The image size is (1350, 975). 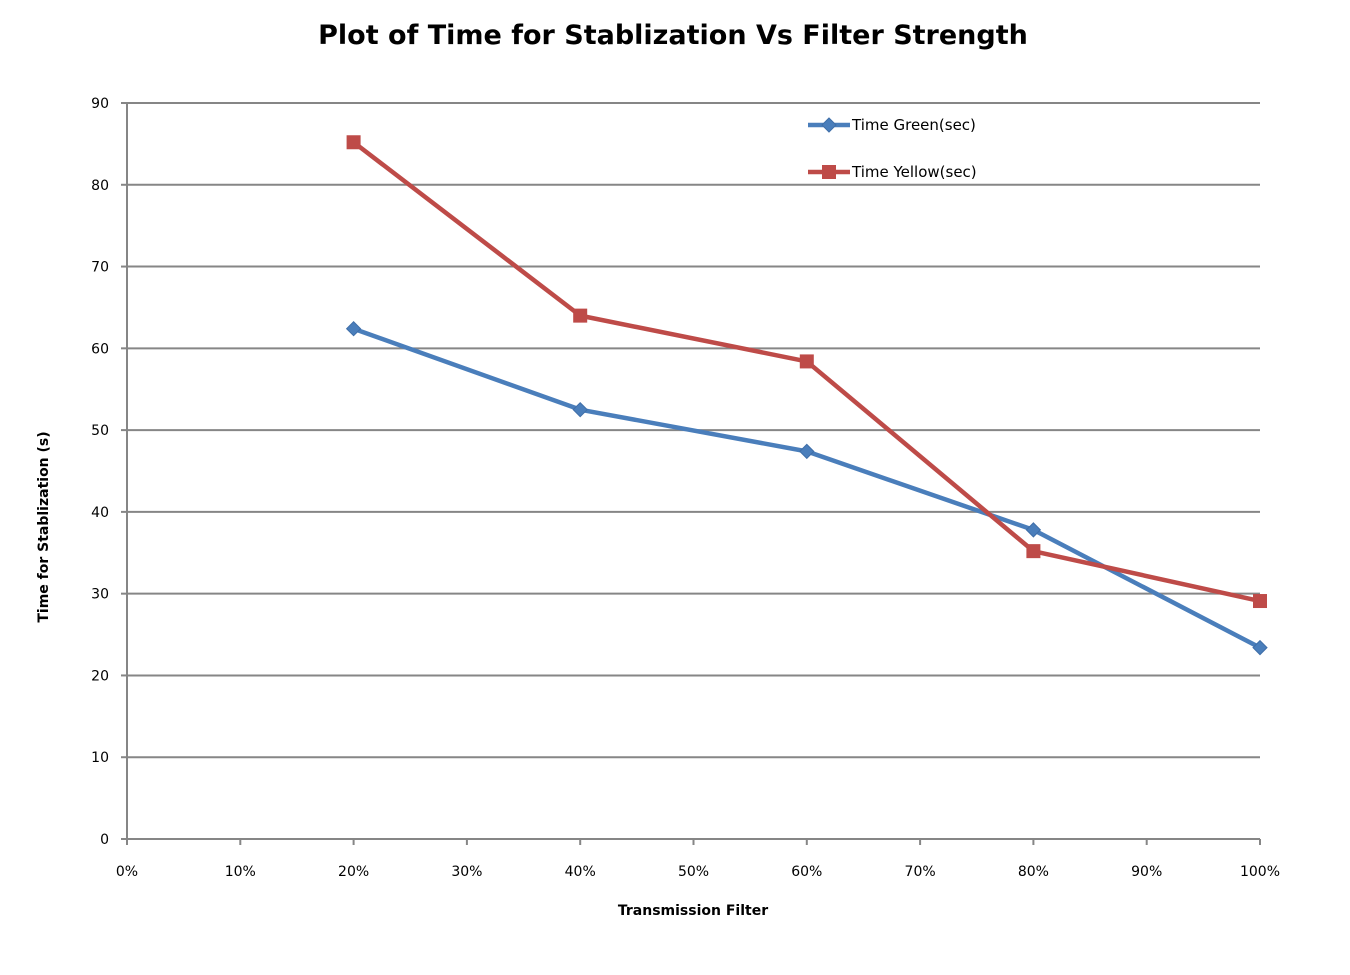 I want to click on y-tick-labels: 0 10 20 30 40 50 60 70 80 90, so click(x=100, y=472).